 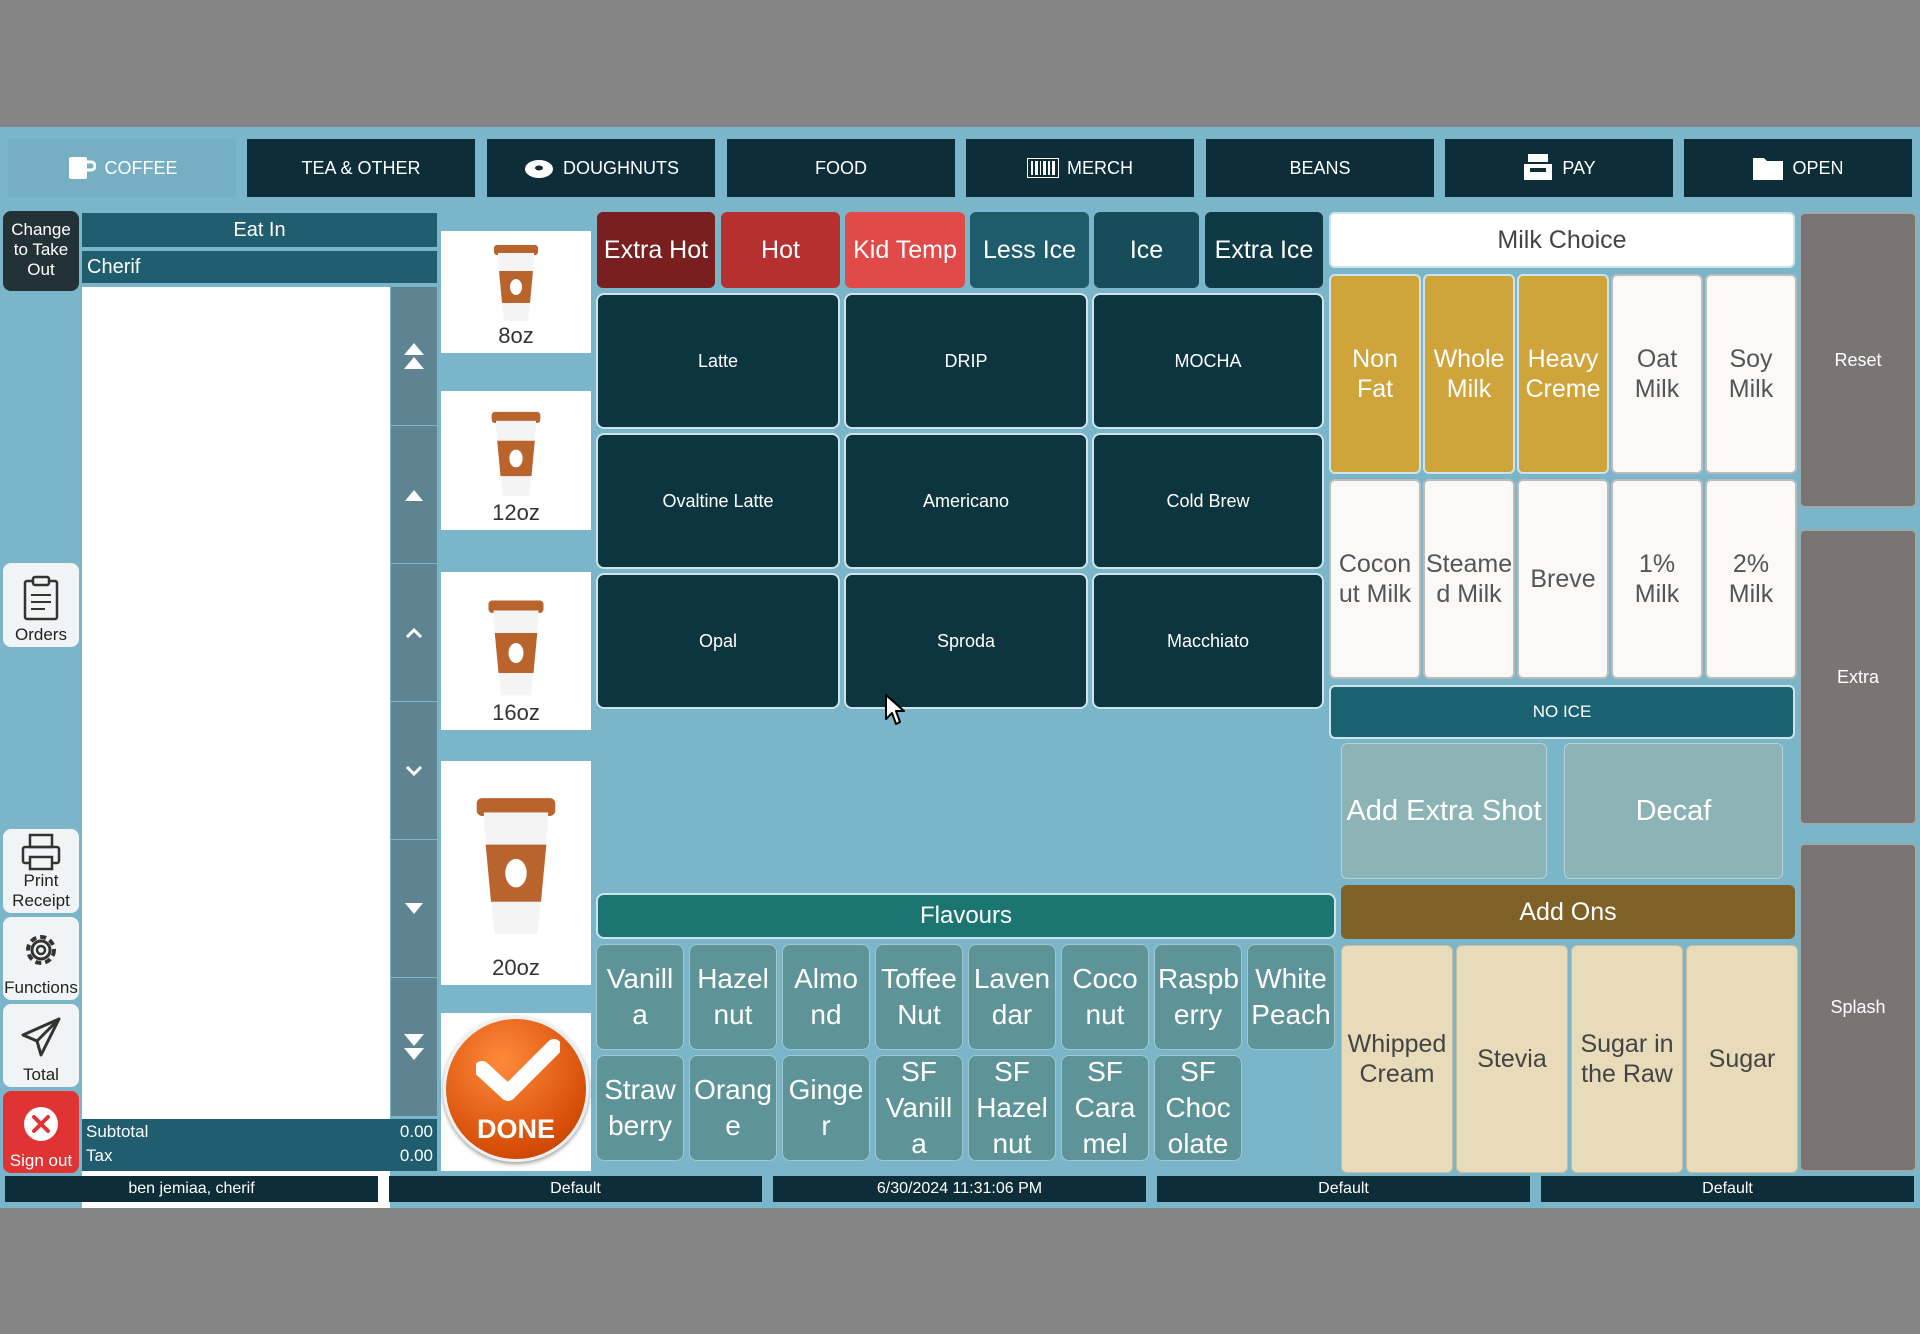 I want to click on flavour-ginger: Ginge r, so click(x=826, y=1108).